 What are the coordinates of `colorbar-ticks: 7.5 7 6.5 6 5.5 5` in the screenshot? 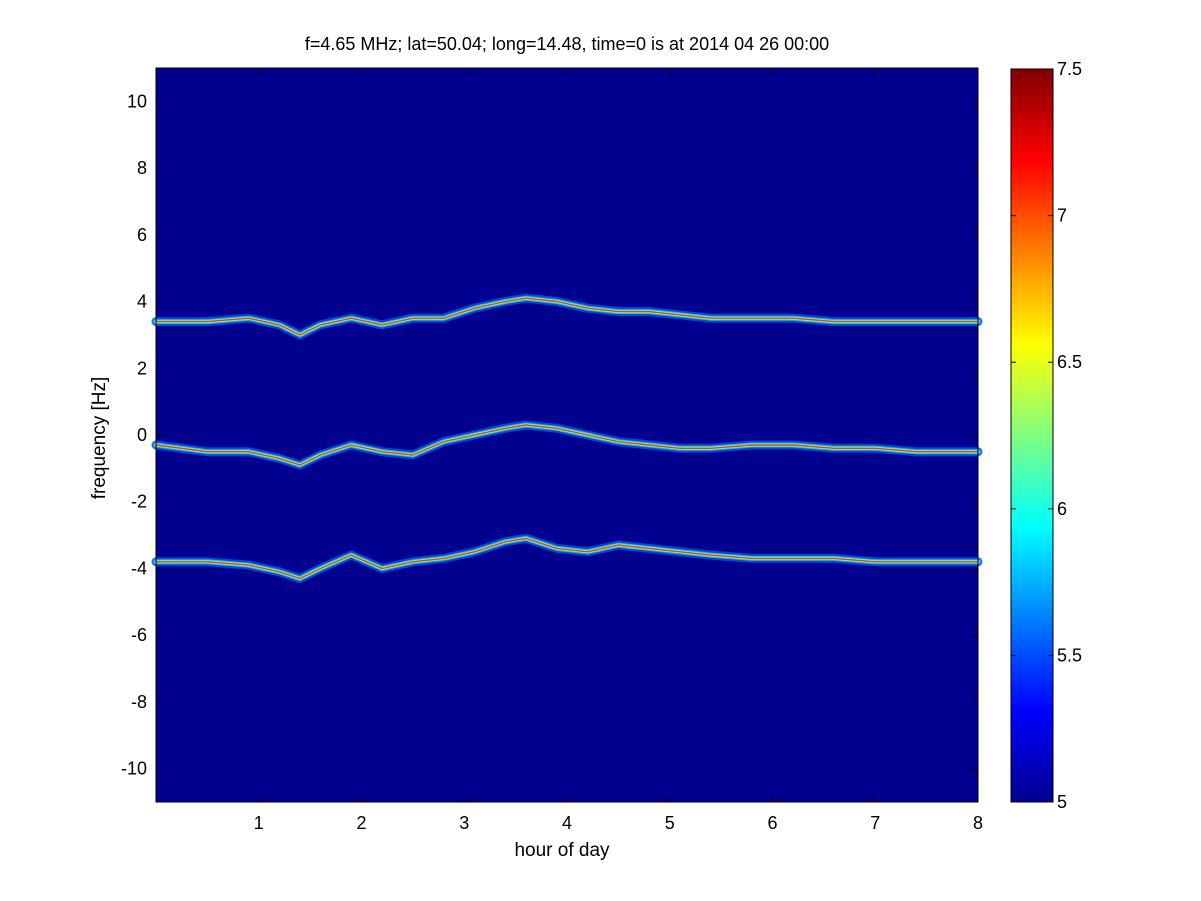 It's located at (1046, 435).